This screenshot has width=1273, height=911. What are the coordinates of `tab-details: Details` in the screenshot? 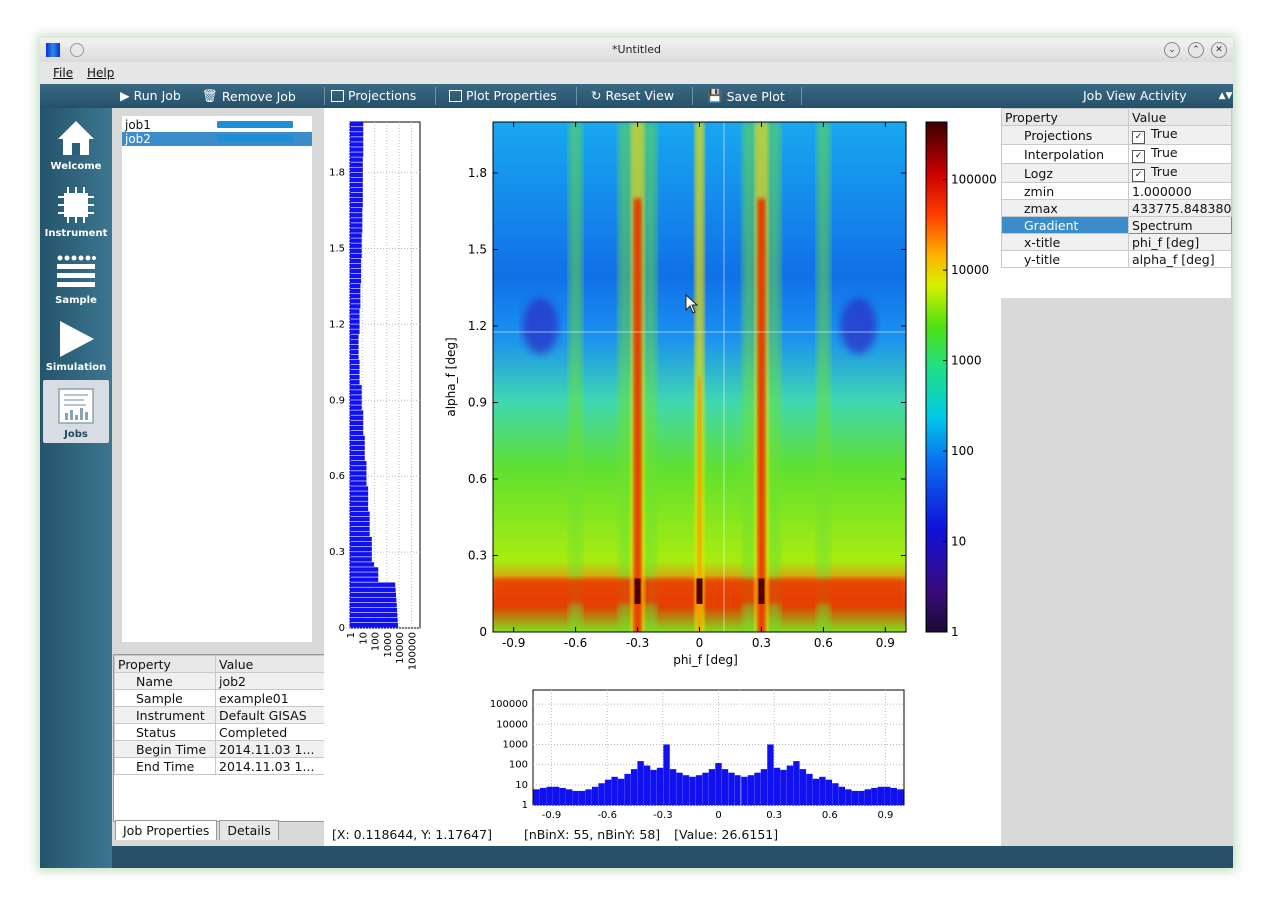 It's located at (249, 830).